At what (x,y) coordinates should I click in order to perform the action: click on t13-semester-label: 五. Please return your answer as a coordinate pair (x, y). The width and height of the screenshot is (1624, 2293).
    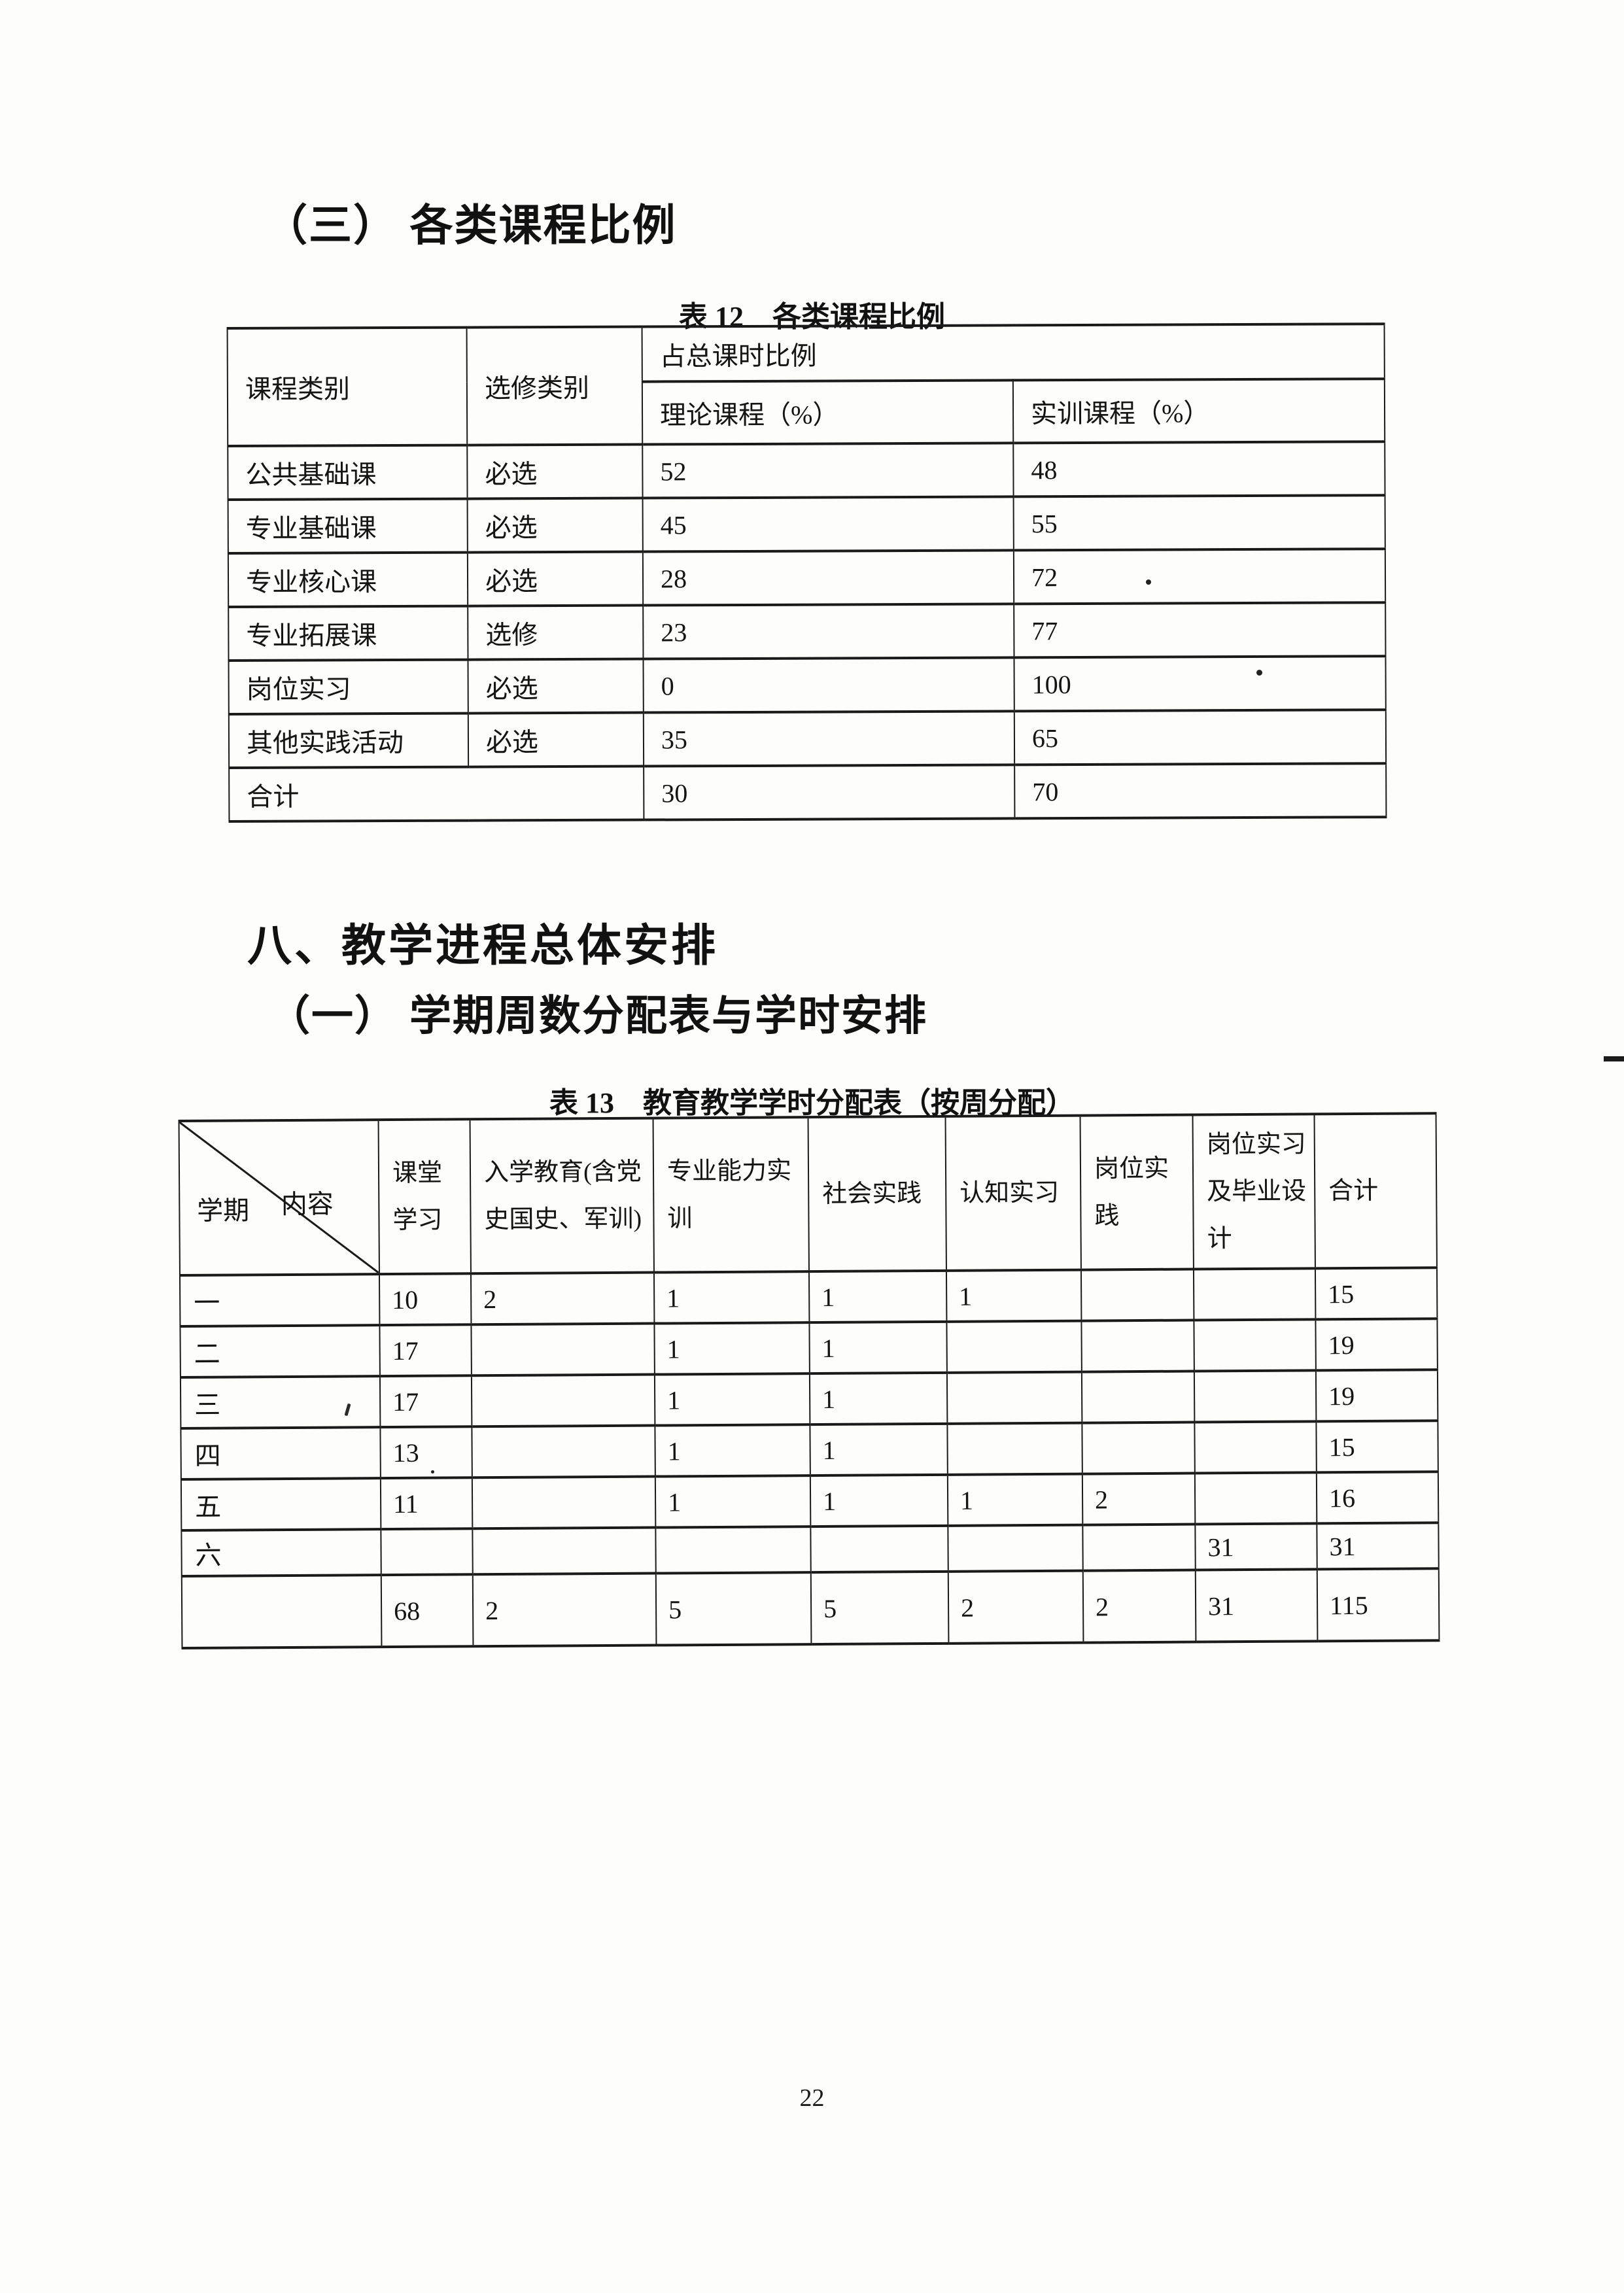
    Looking at the image, I should click on (281, 1504).